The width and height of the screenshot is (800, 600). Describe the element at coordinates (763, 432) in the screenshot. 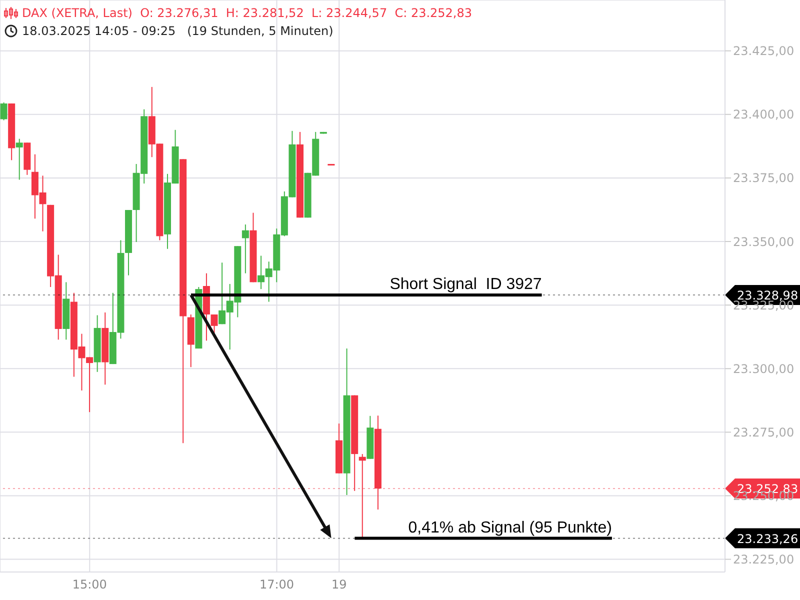

I see `y-tick-label: 23.275,00` at that location.